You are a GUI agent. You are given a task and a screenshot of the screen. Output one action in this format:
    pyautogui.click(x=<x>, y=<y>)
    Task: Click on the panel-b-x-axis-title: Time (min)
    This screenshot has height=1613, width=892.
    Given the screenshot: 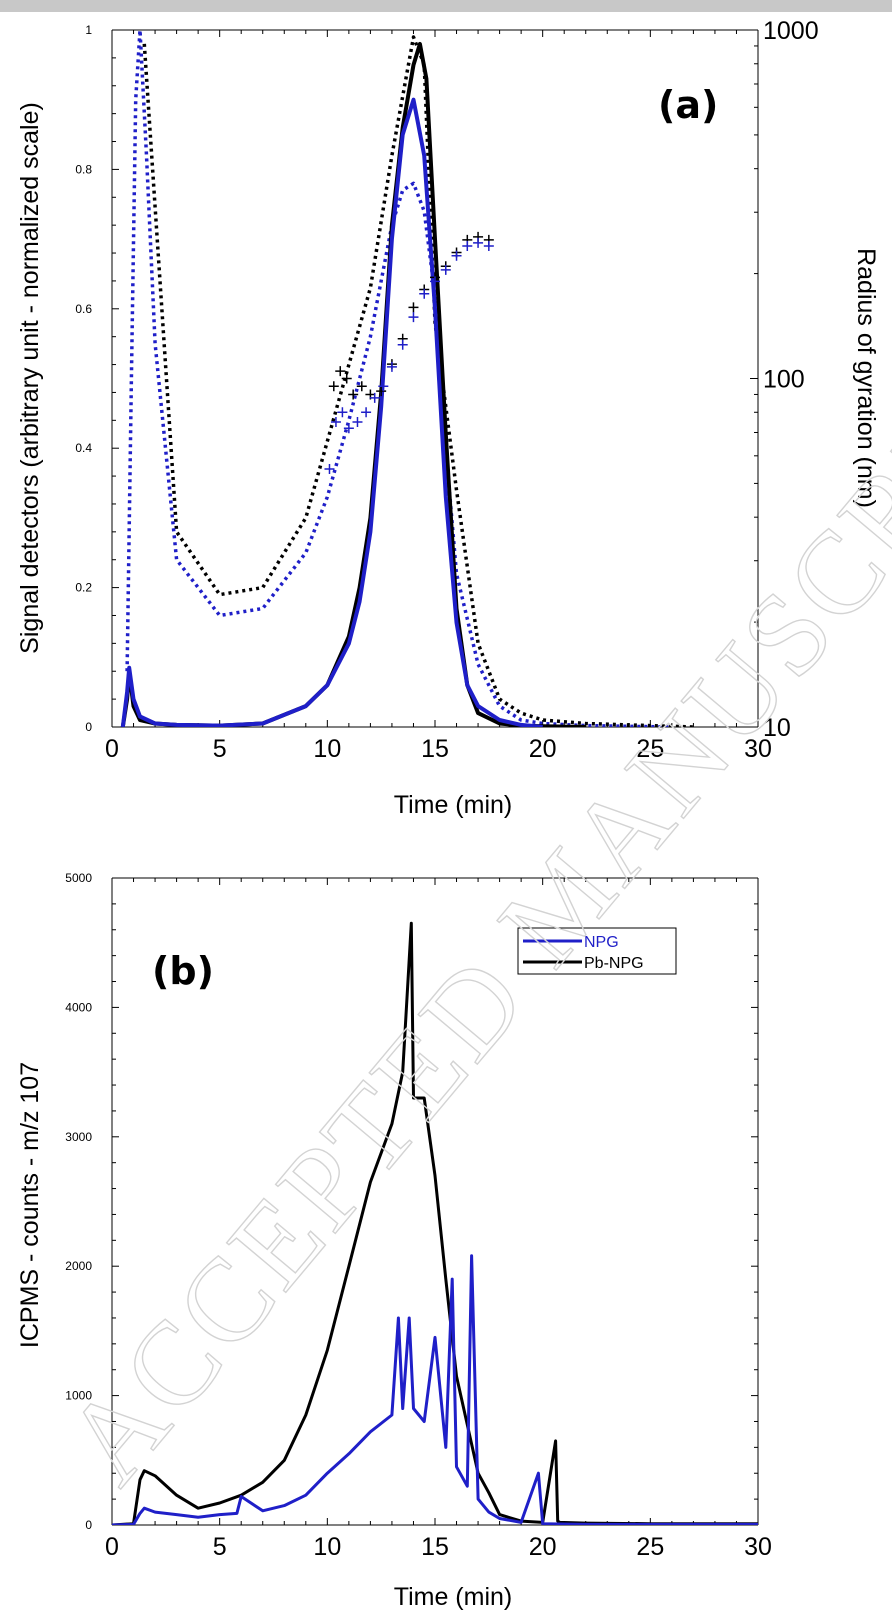 What is the action you would take?
    pyautogui.click(x=453, y=1597)
    